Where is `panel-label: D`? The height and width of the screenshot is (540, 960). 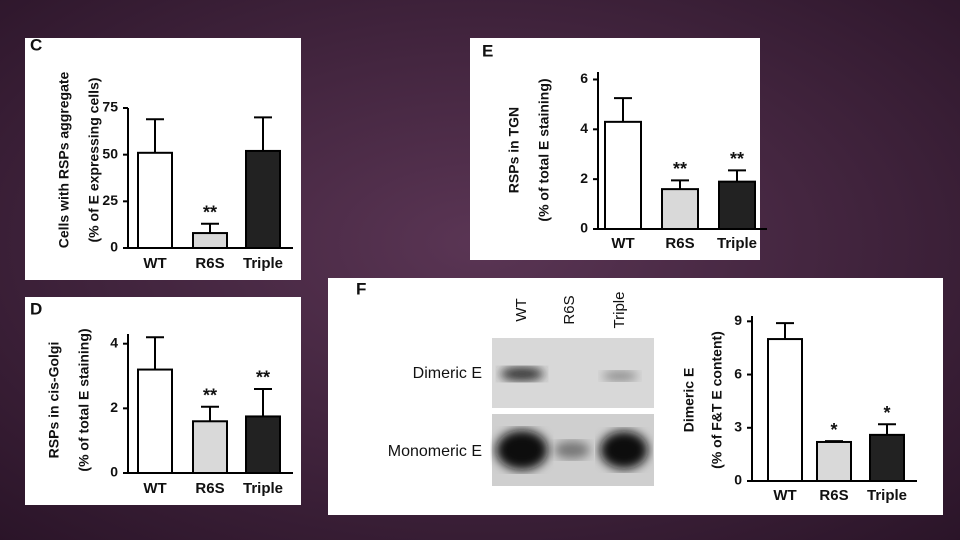 panel-label: D is located at coordinates (36, 308).